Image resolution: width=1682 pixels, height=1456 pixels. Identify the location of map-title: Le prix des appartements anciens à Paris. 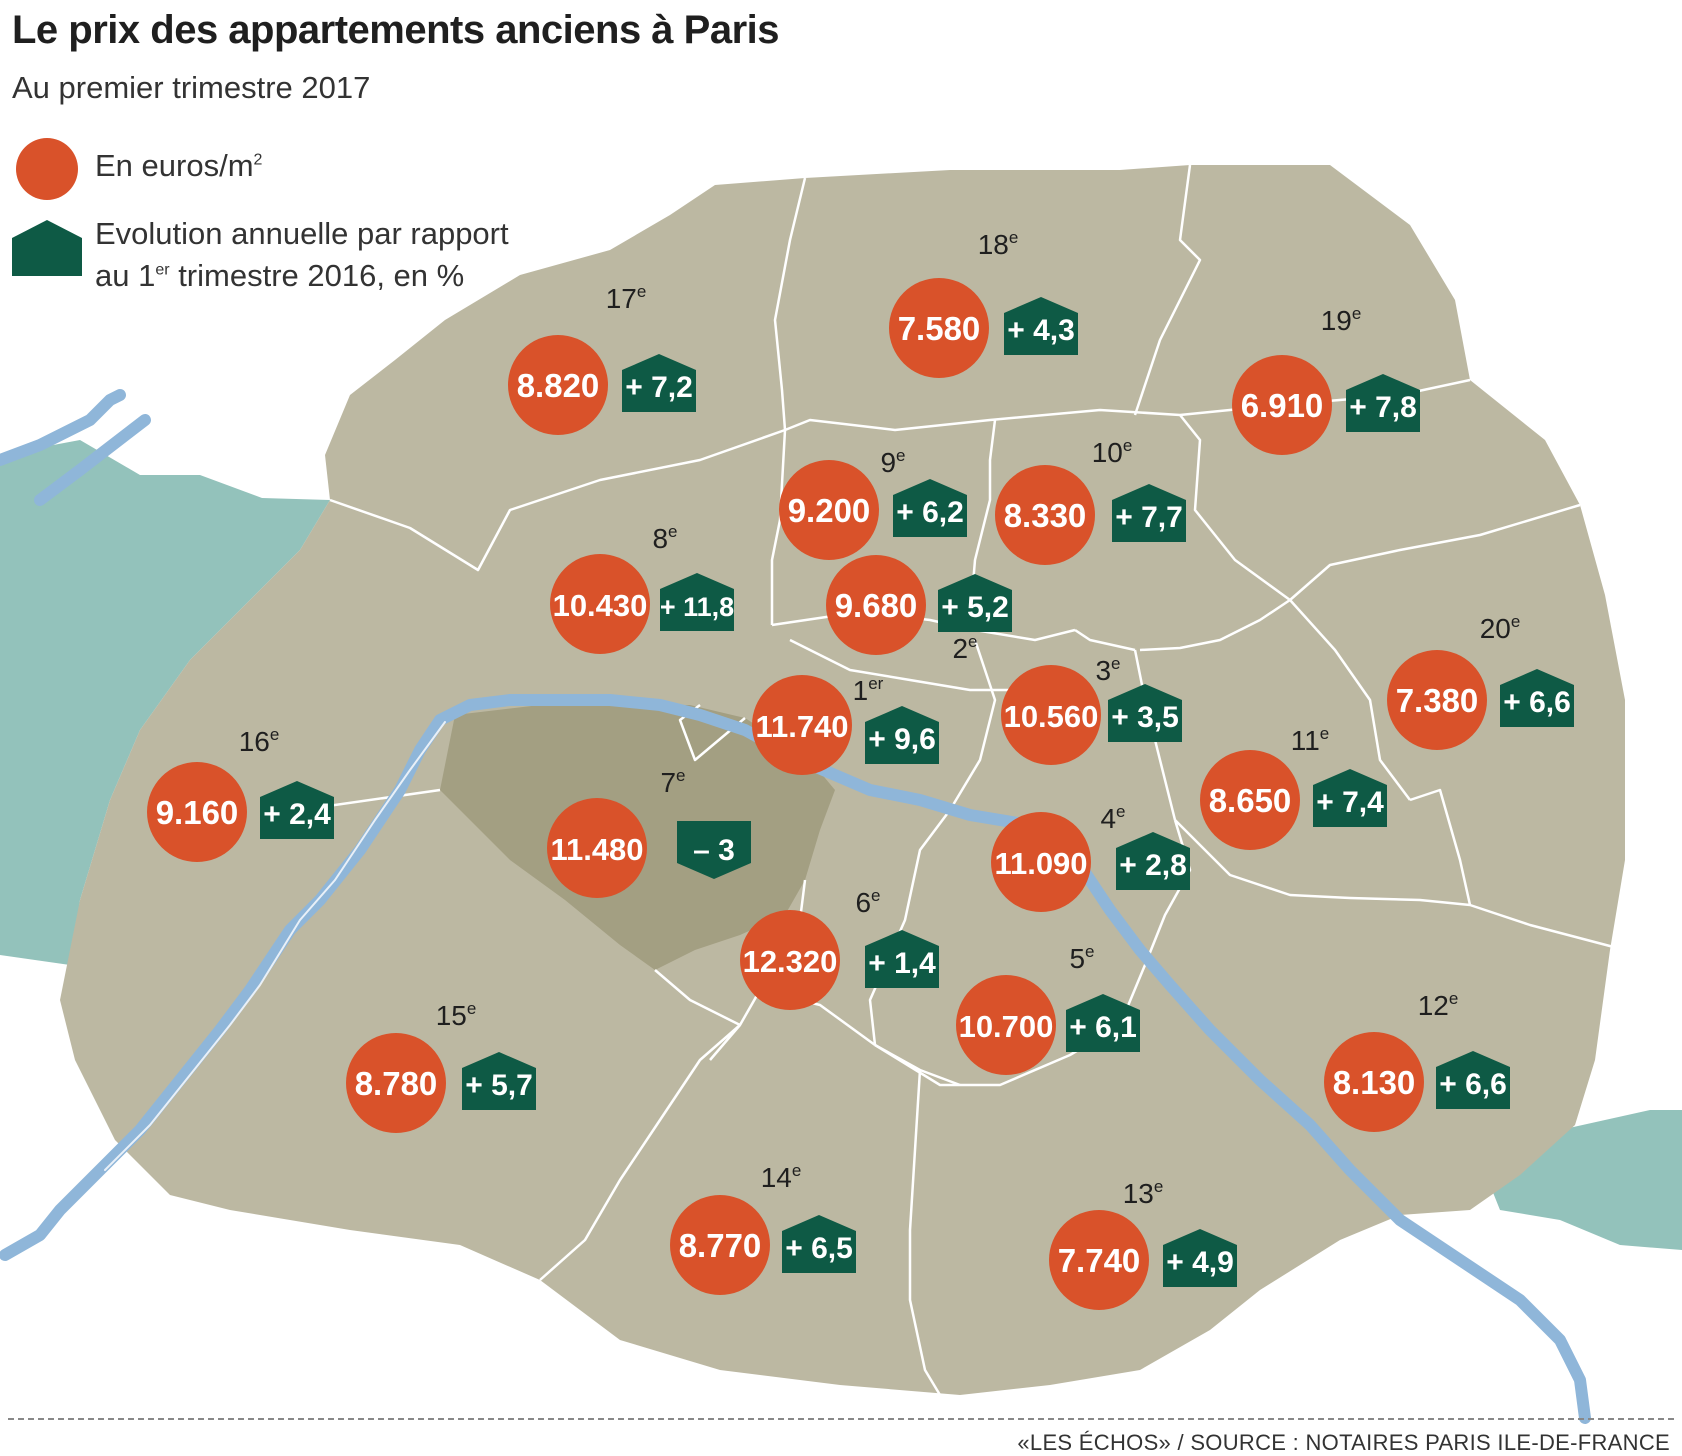
(396, 30).